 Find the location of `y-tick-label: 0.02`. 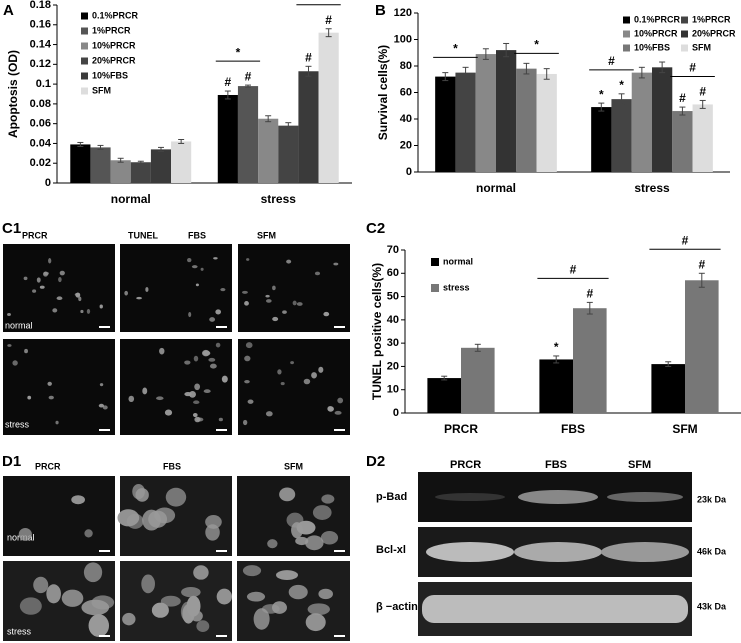

y-tick-label: 0.02 is located at coordinates (40, 163).